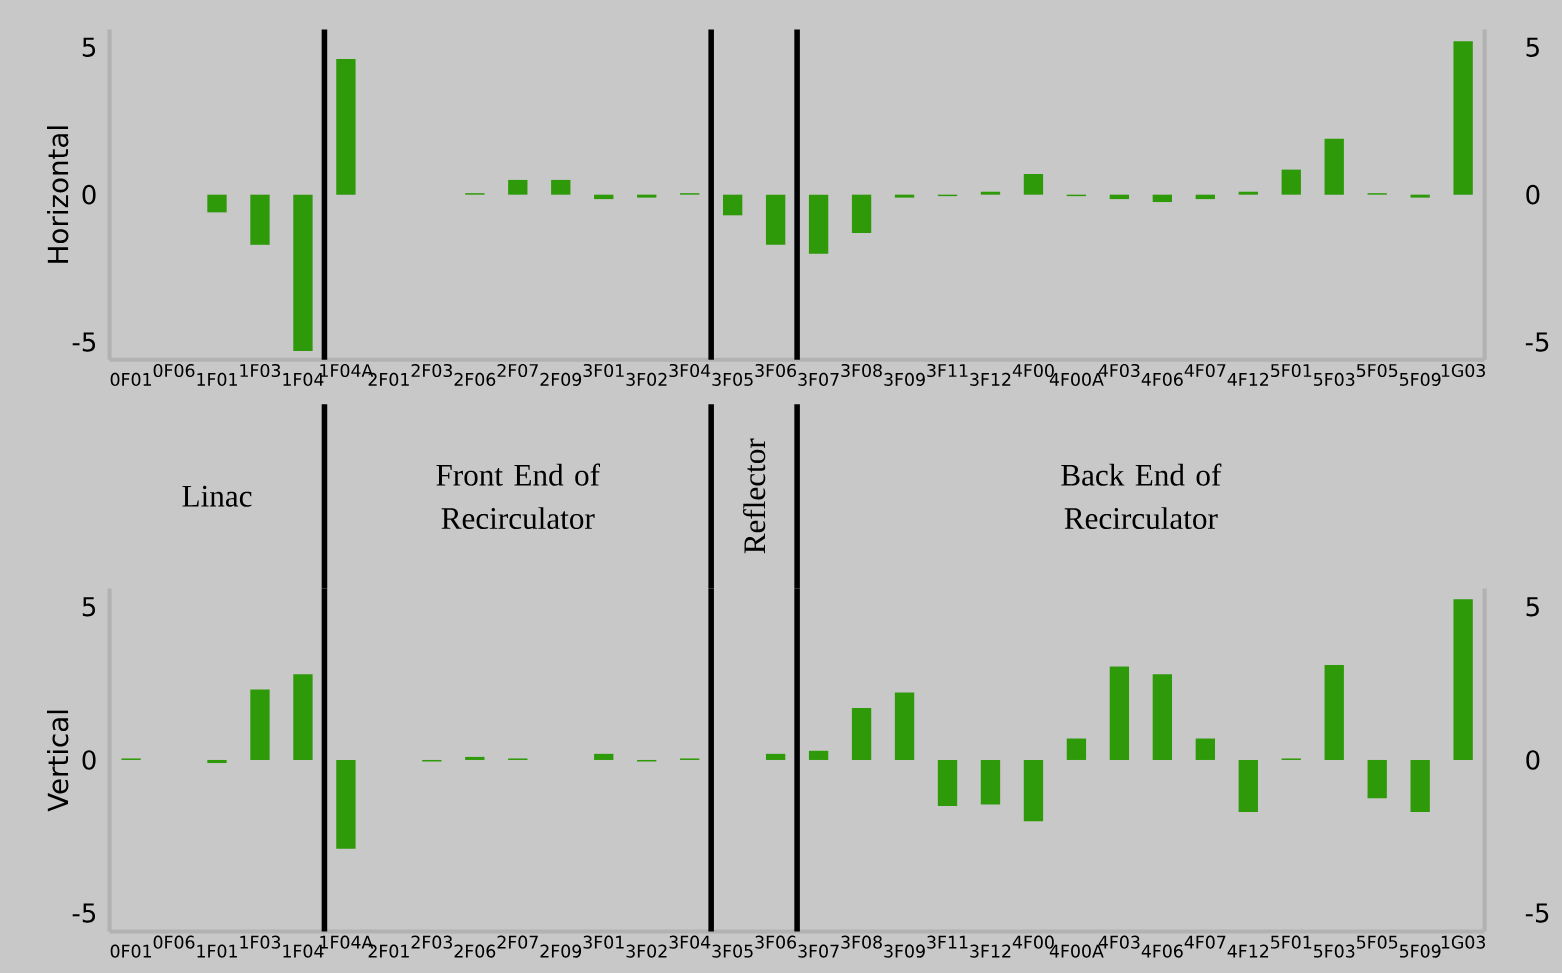  What do you see at coordinates (217, 496) in the screenshot?
I see `text: Linac` at bounding box center [217, 496].